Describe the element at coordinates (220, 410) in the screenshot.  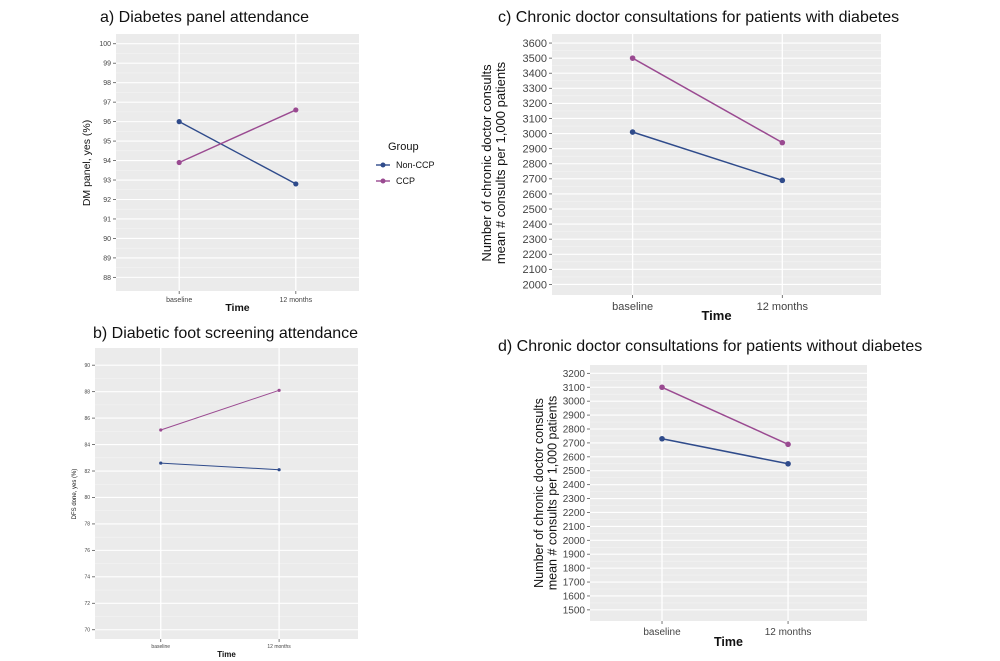
I see `chart-b-series-line-ccp` at that location.